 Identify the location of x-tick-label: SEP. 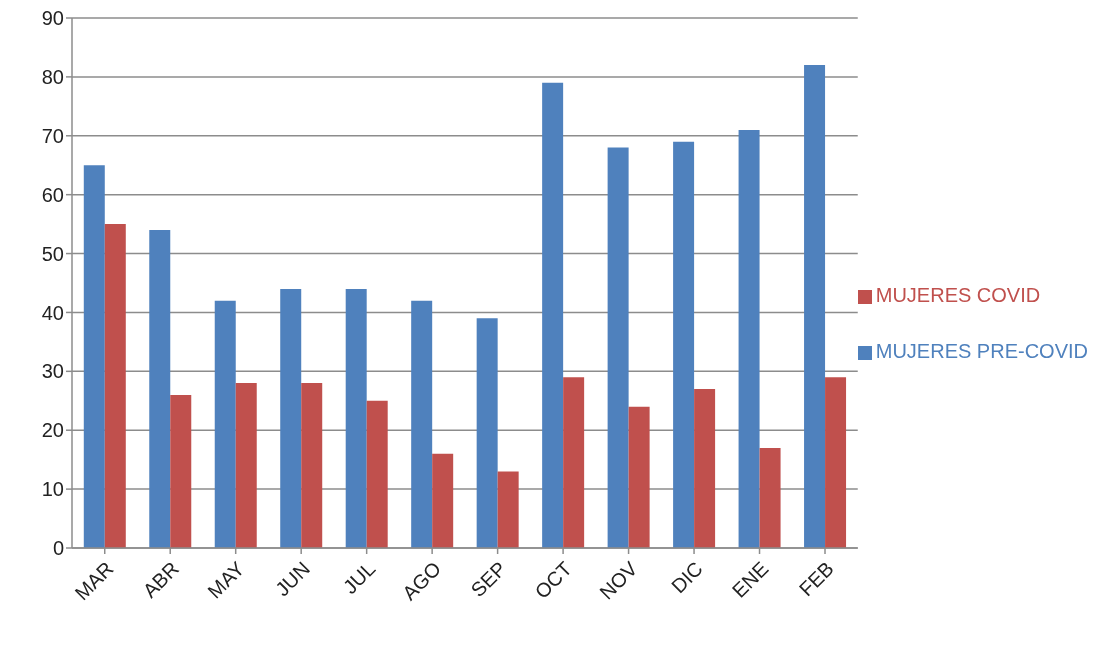
(488, 579).